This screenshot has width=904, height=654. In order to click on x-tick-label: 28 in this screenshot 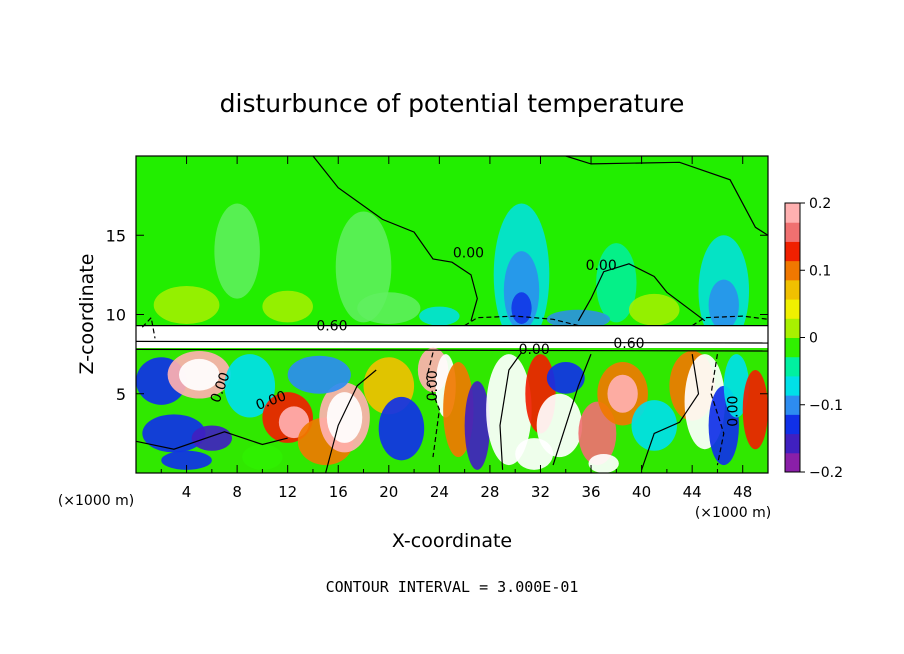, I will do `click(489, 492)`.